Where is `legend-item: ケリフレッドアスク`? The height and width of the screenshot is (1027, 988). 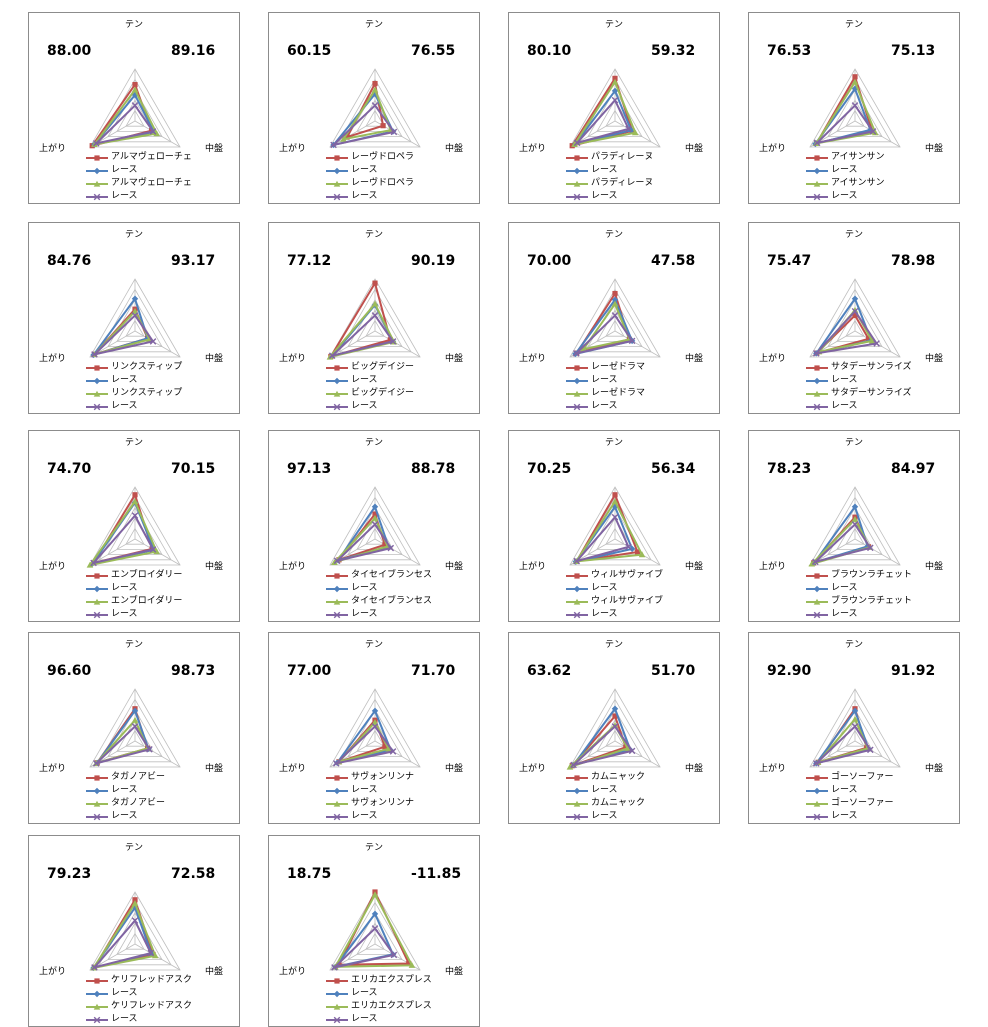 legend-item: ケリフレッドアスク is located at coordinates (138, 980).